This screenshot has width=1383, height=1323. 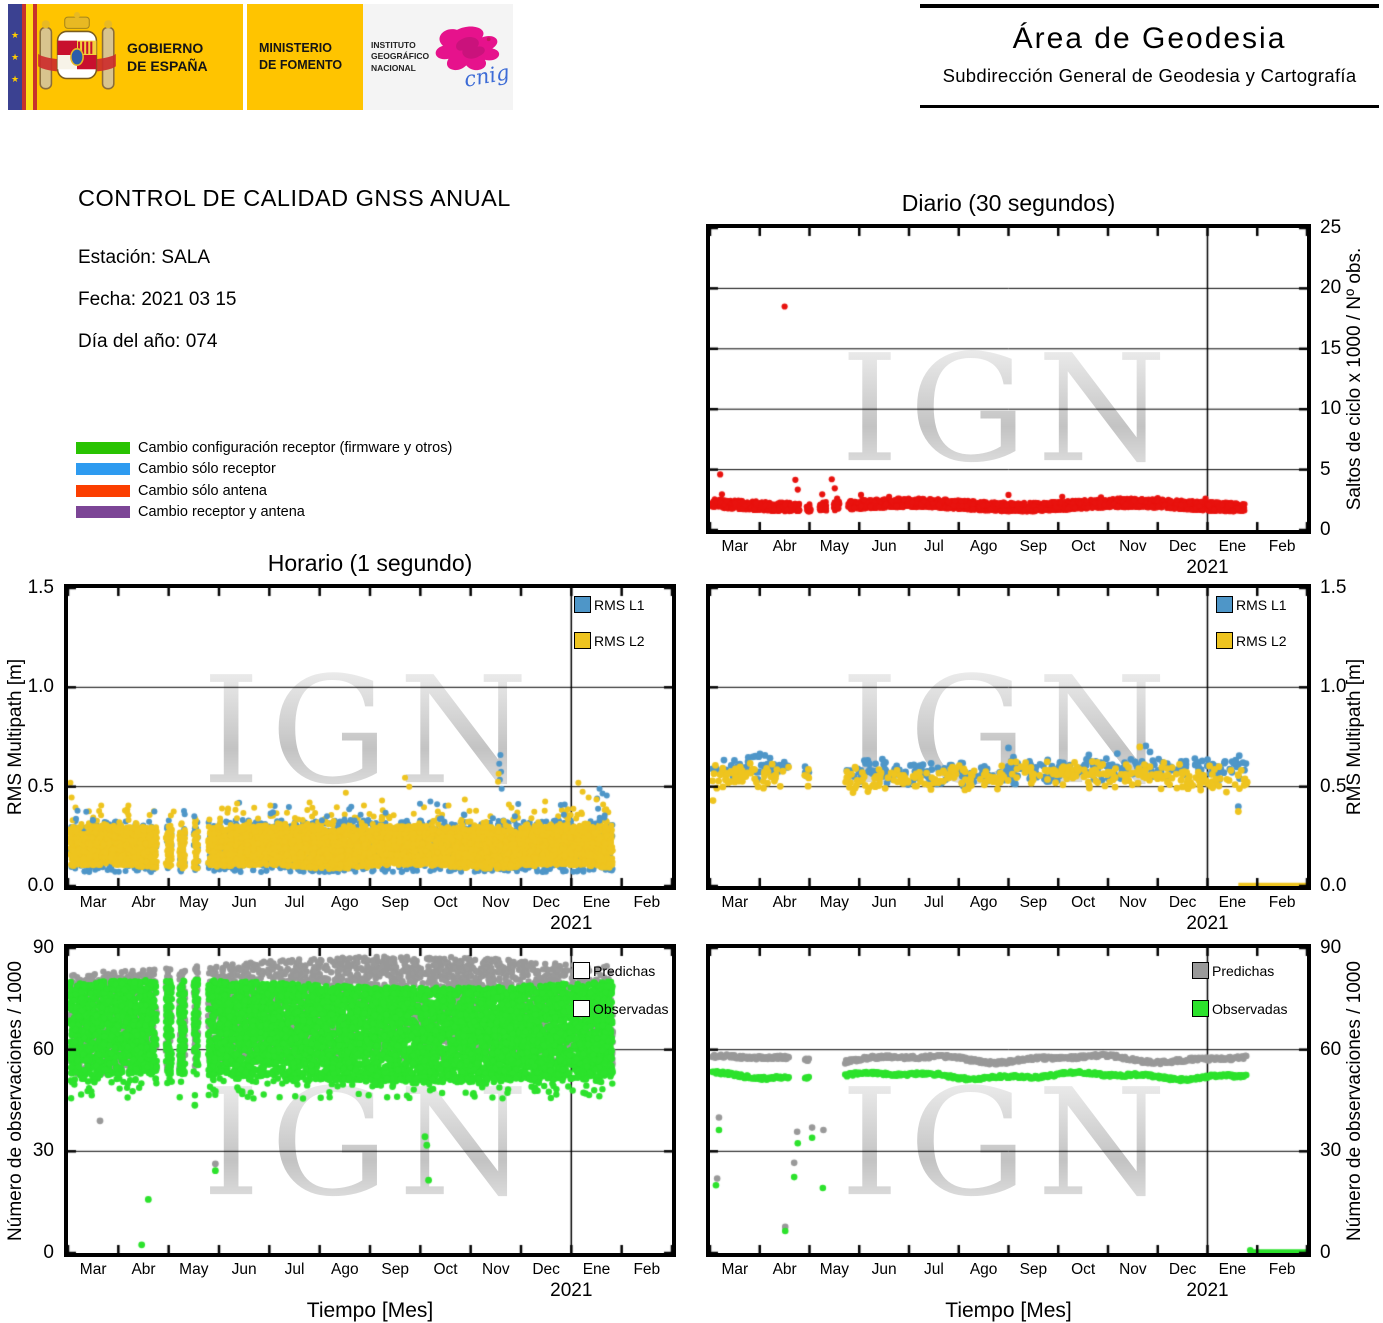 I want to click on y-tick-label: 10, so click(x=1331, y=409).